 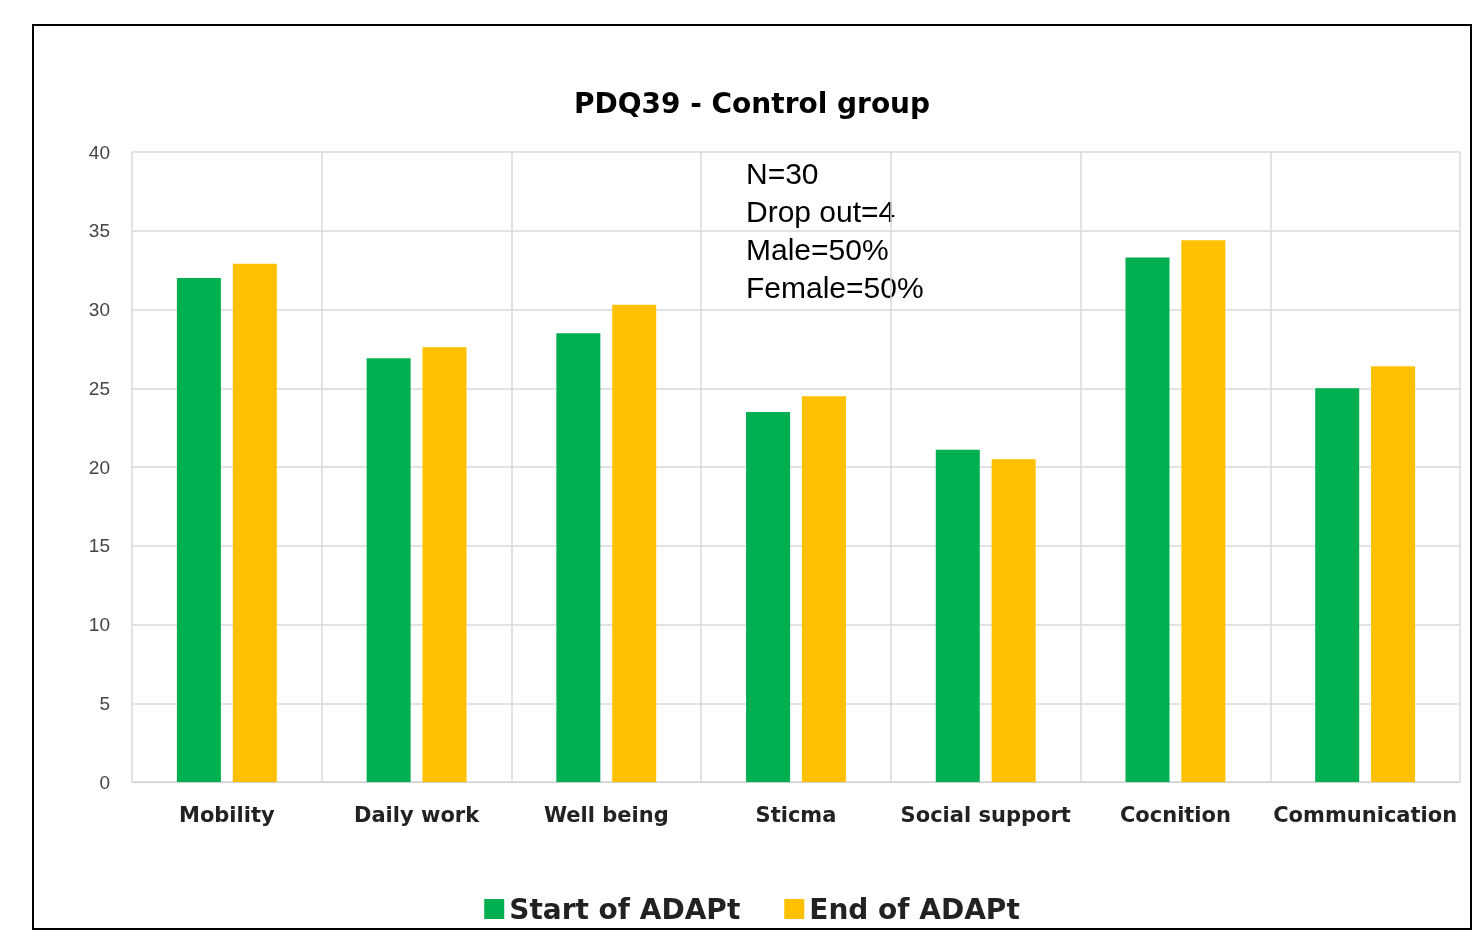 I want to click on x-tick-label: Sticma, so click(x=796, y=814).